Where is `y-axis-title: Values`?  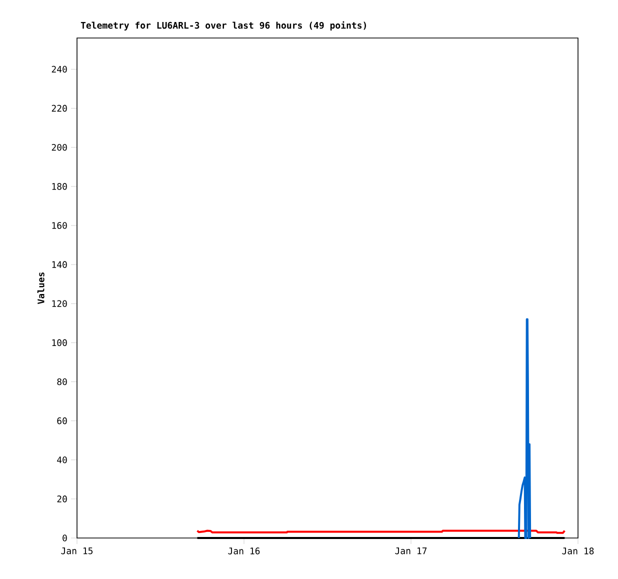 y-axis-title: Values is located at coordinates (40, 288).